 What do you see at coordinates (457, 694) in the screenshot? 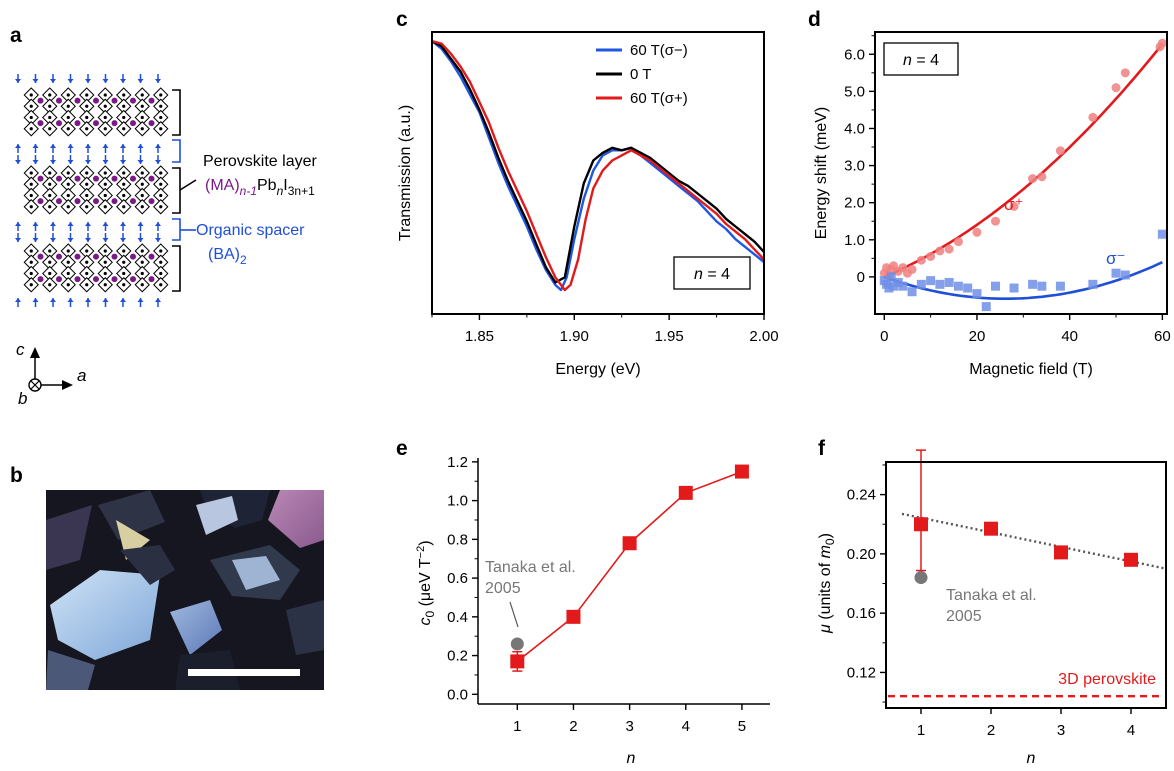
I see `y-tick-label: 0.0` at bounding box center [457, 694].